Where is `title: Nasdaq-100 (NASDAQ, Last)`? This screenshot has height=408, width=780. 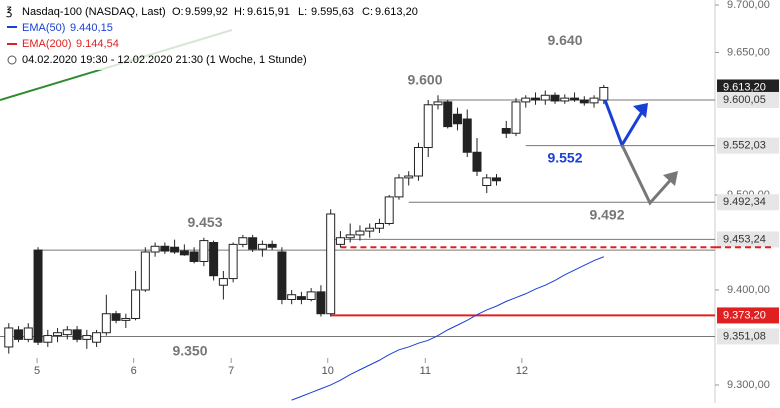 title: Nasdaq-100 (NASDAQ, Last) is located at coordinates (94, 12).